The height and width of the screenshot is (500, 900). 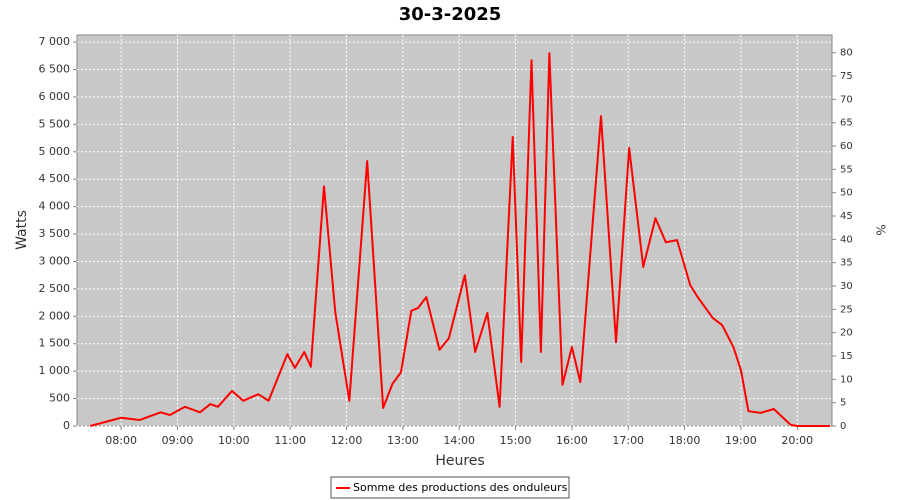 What do you see at coordinates (846, 309) in the screenshot?
I see `y2-tick-label: 25` at bounding box center [846, 309].